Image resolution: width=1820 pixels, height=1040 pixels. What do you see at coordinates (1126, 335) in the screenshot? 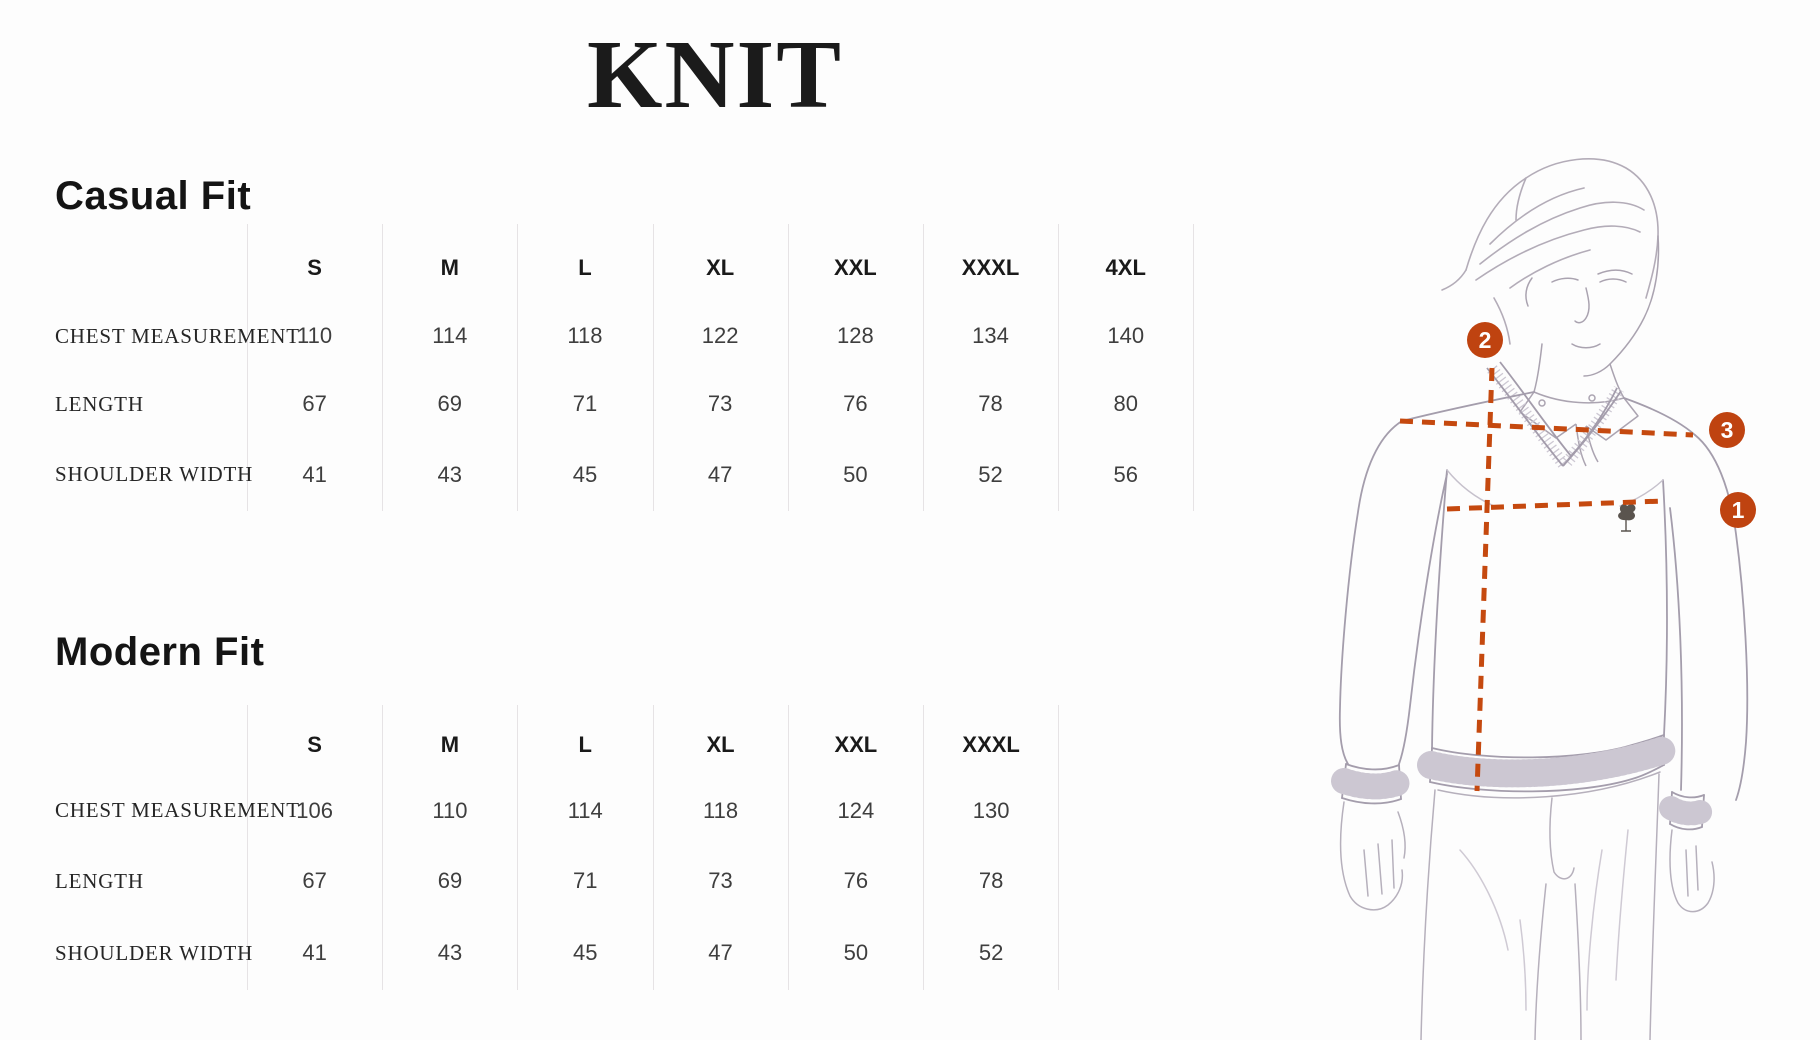
I see `size-value: 140` at bounding box center [1126, 335].